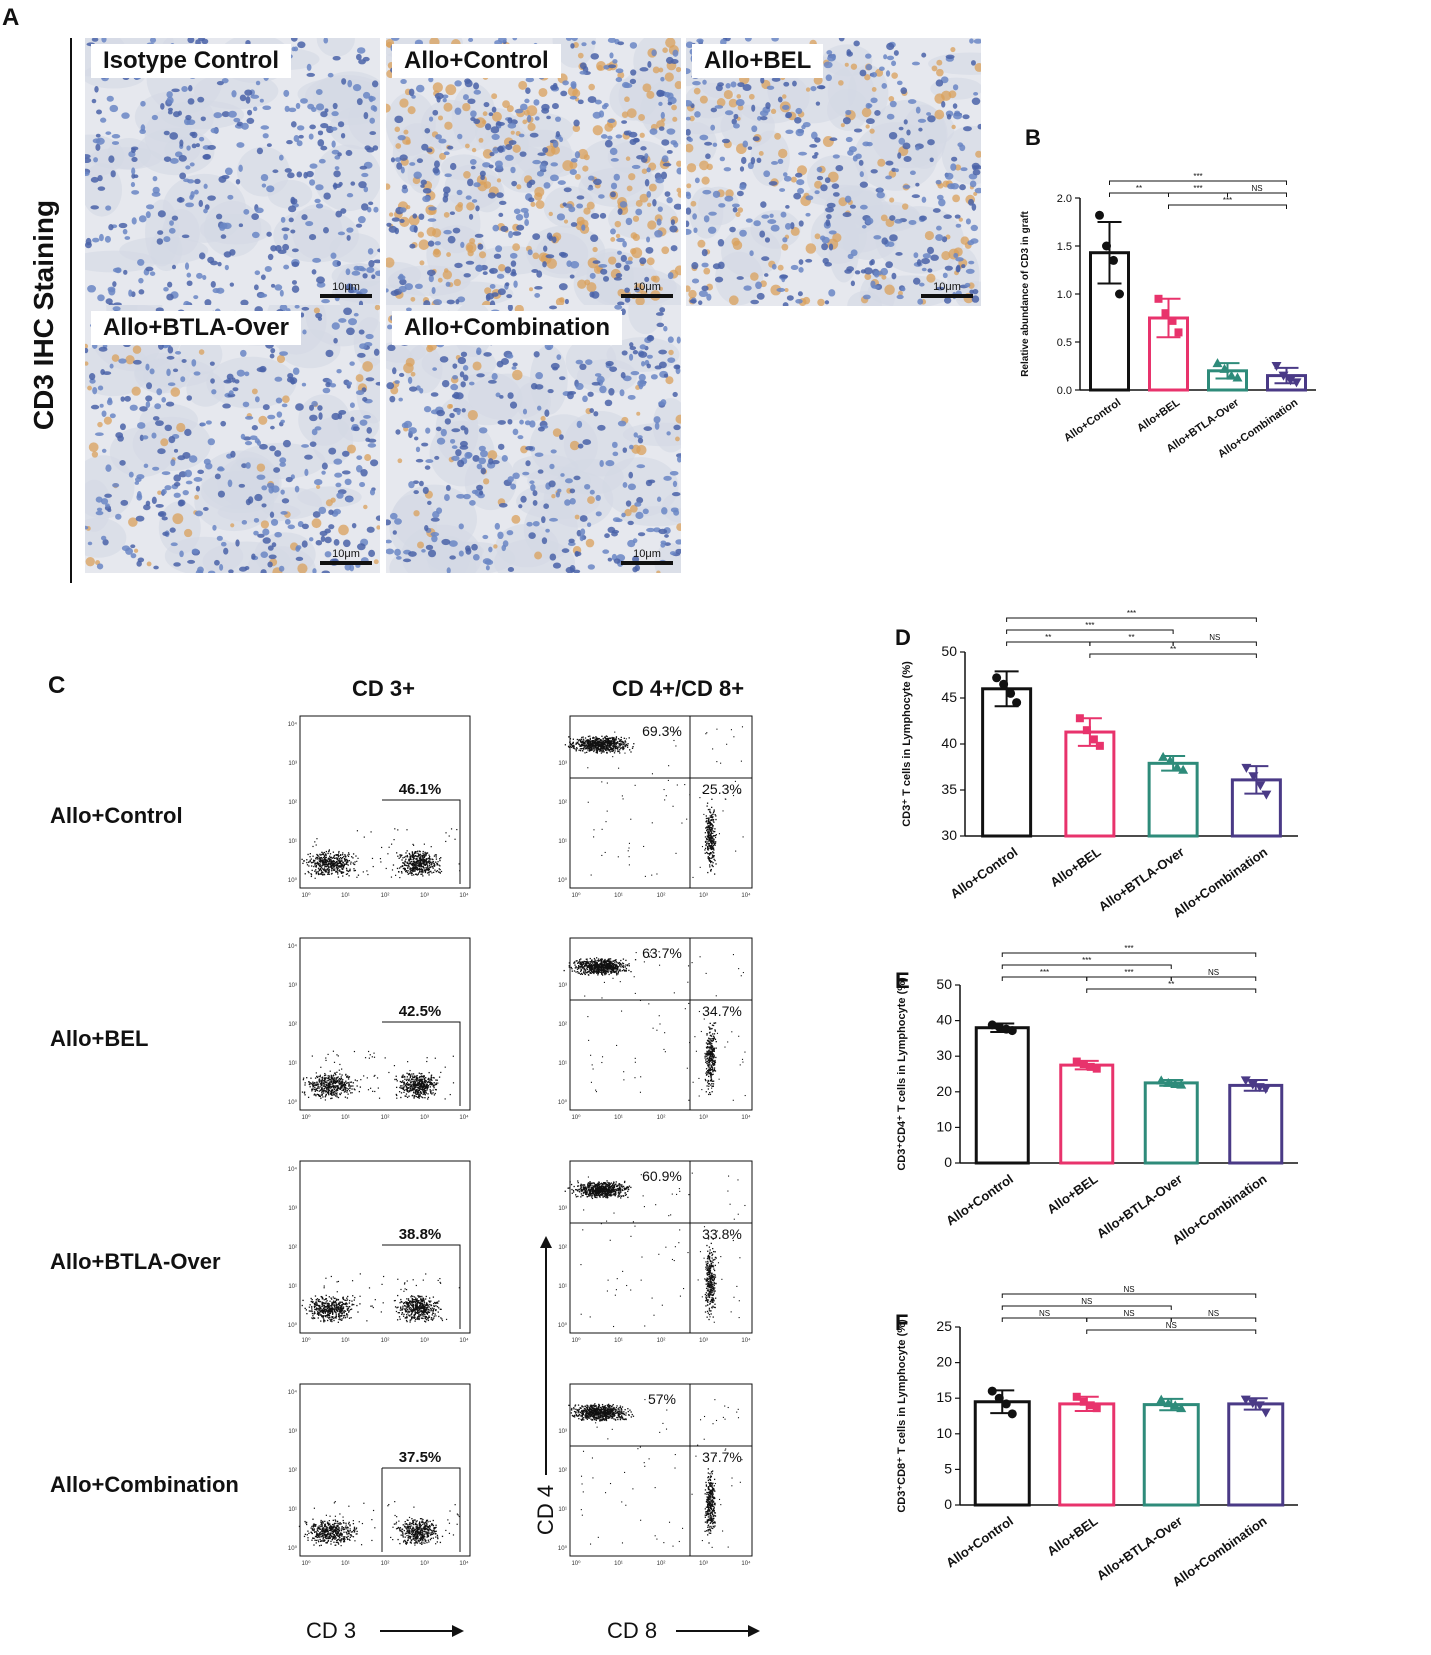  What do you see at coordinates (11, 17) in the screenshot?
I see `panel-a-letter: A` at bounding box center [11, 17].